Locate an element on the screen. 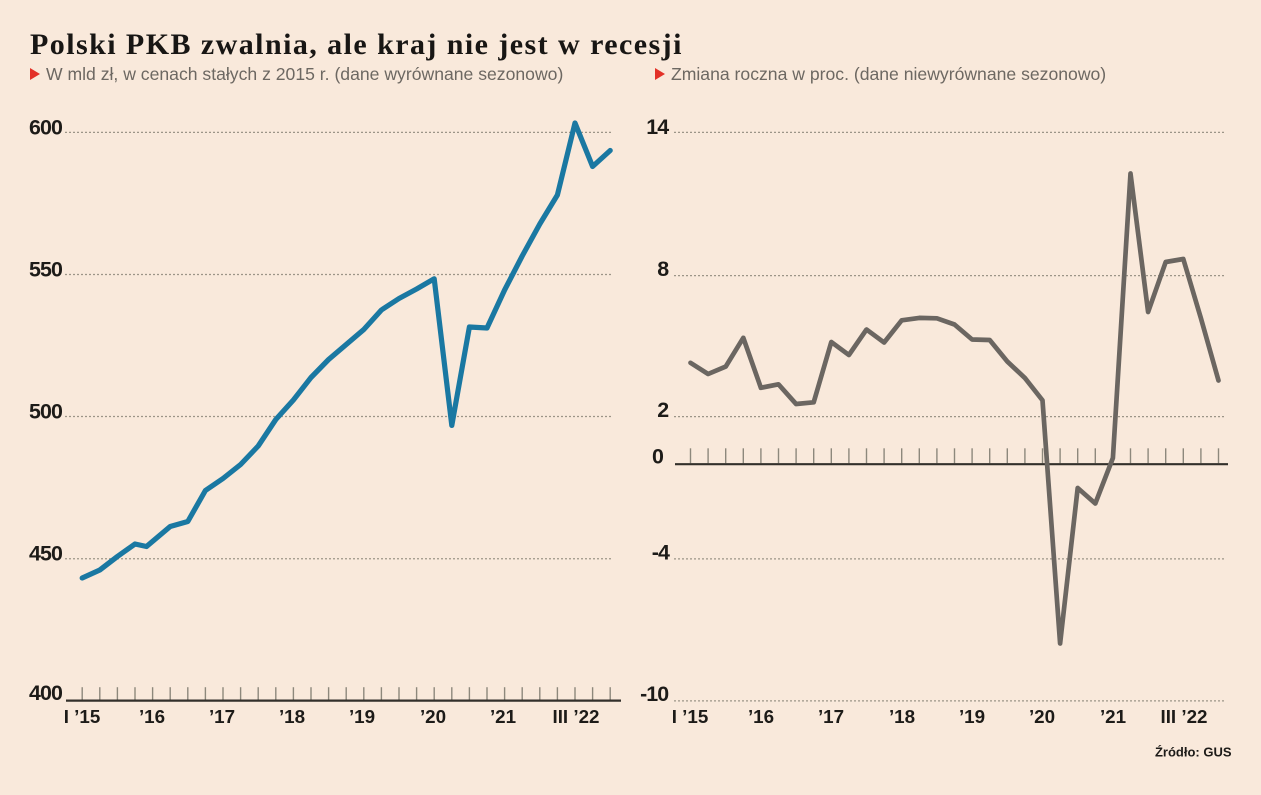 Image resolution: width=1261 pixels, height=795 pixels. svg-text: 450 is located at coordinates (46, 554).